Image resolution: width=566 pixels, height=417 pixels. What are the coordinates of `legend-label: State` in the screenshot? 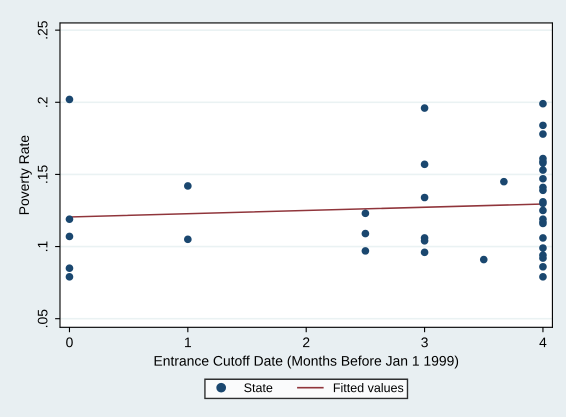 It's located at (258, 387).